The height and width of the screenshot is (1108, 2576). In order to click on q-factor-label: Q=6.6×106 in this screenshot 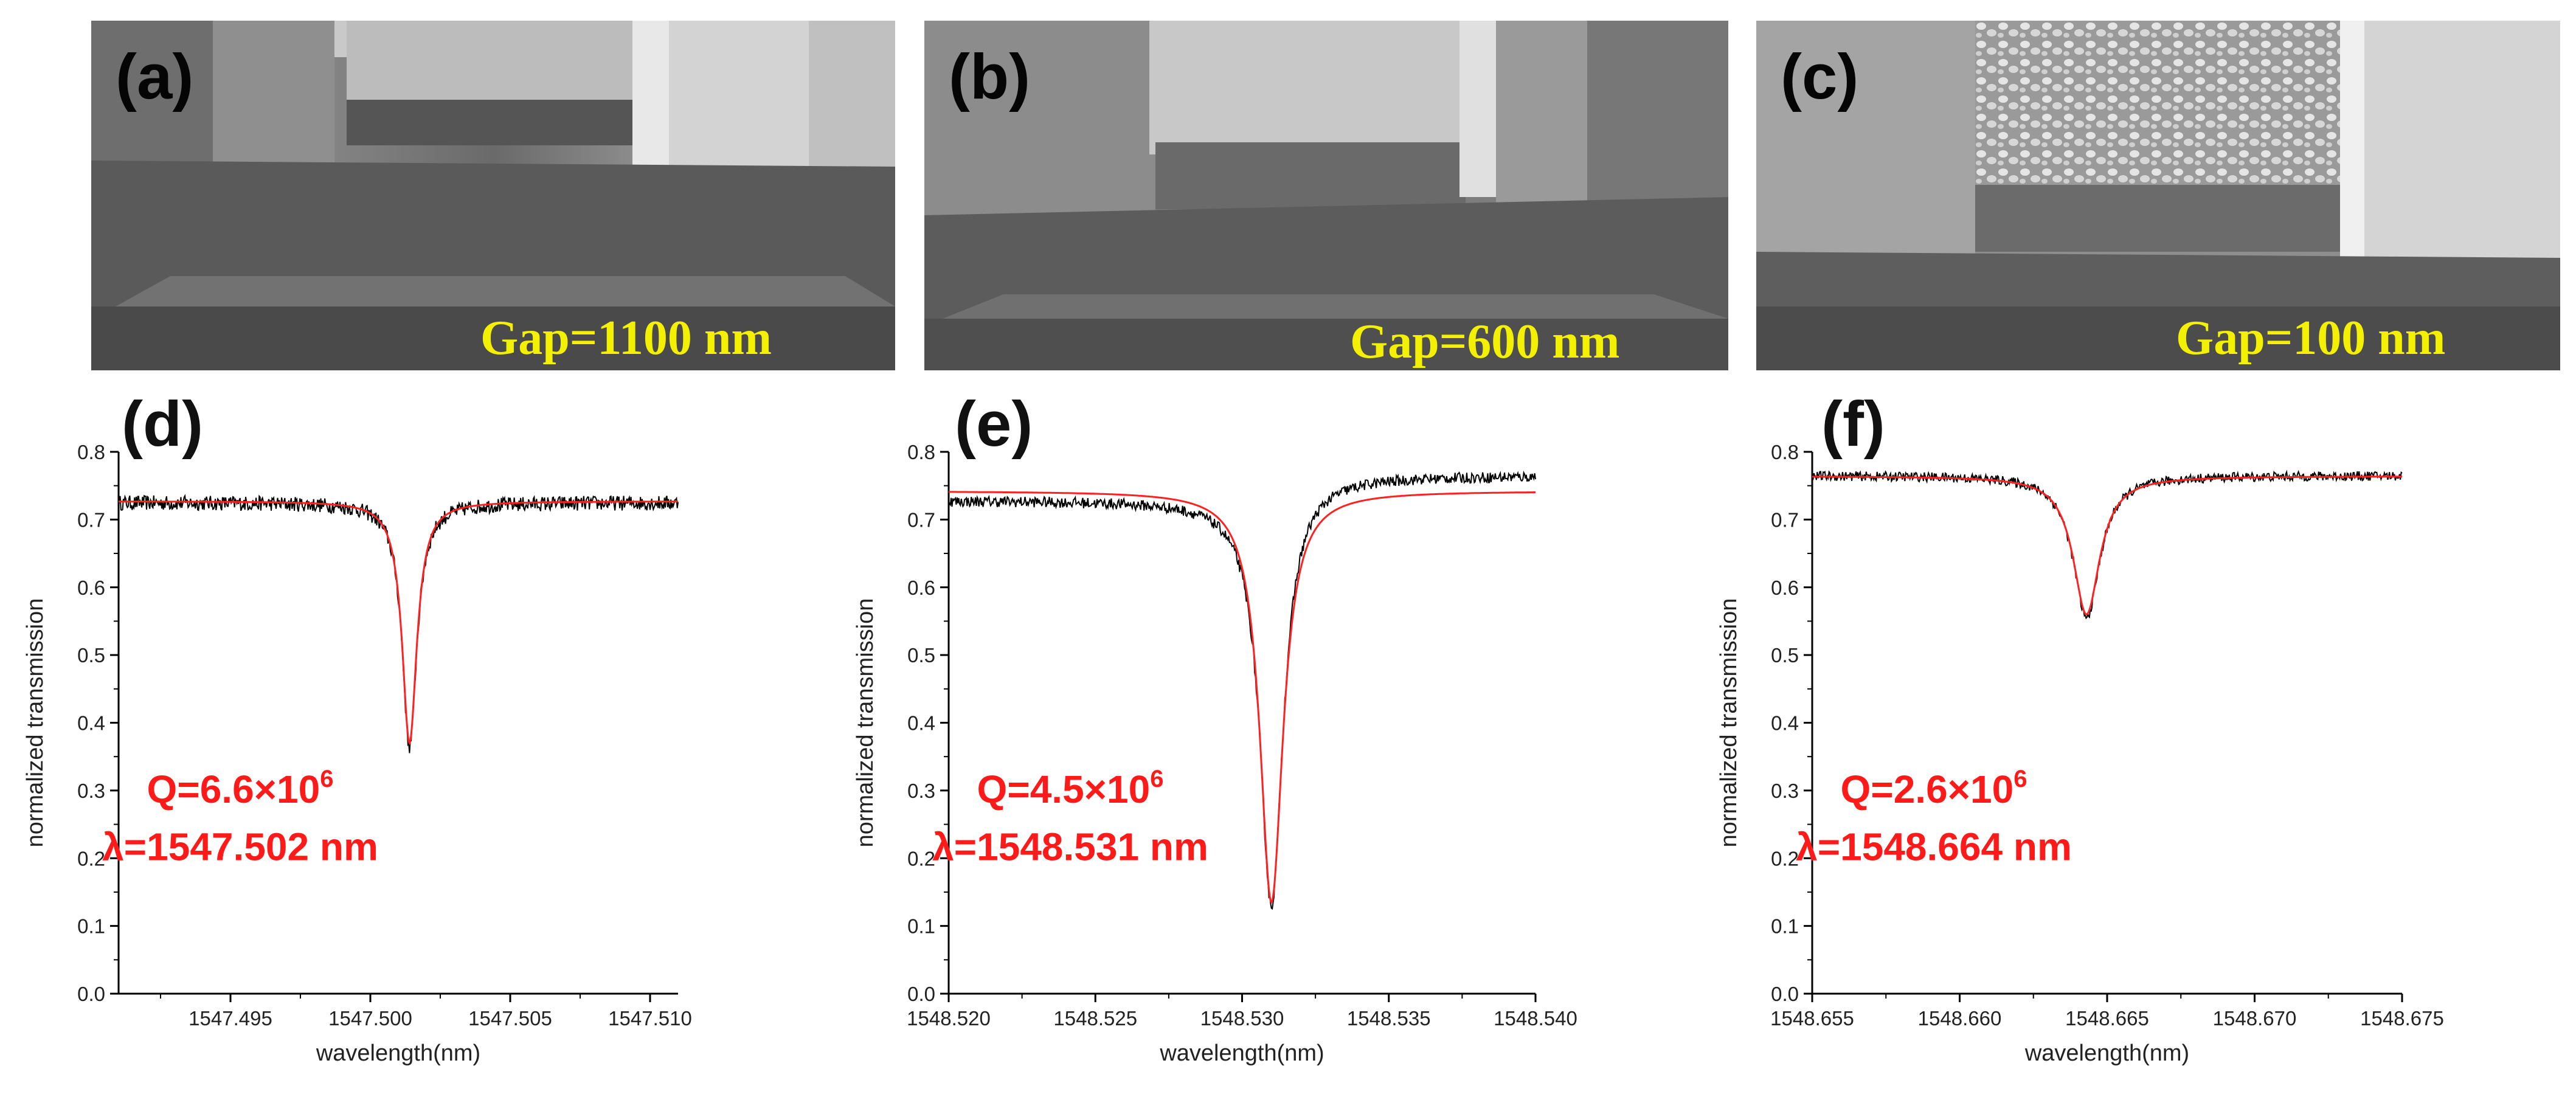, I will do `click(240, 788)`.